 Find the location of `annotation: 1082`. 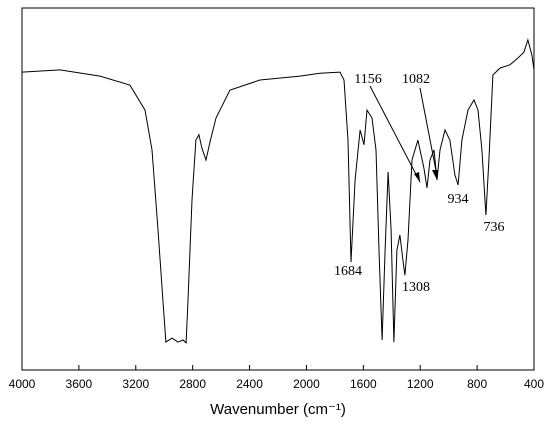

annotation: 1082 is located at coordinates (416, 79).